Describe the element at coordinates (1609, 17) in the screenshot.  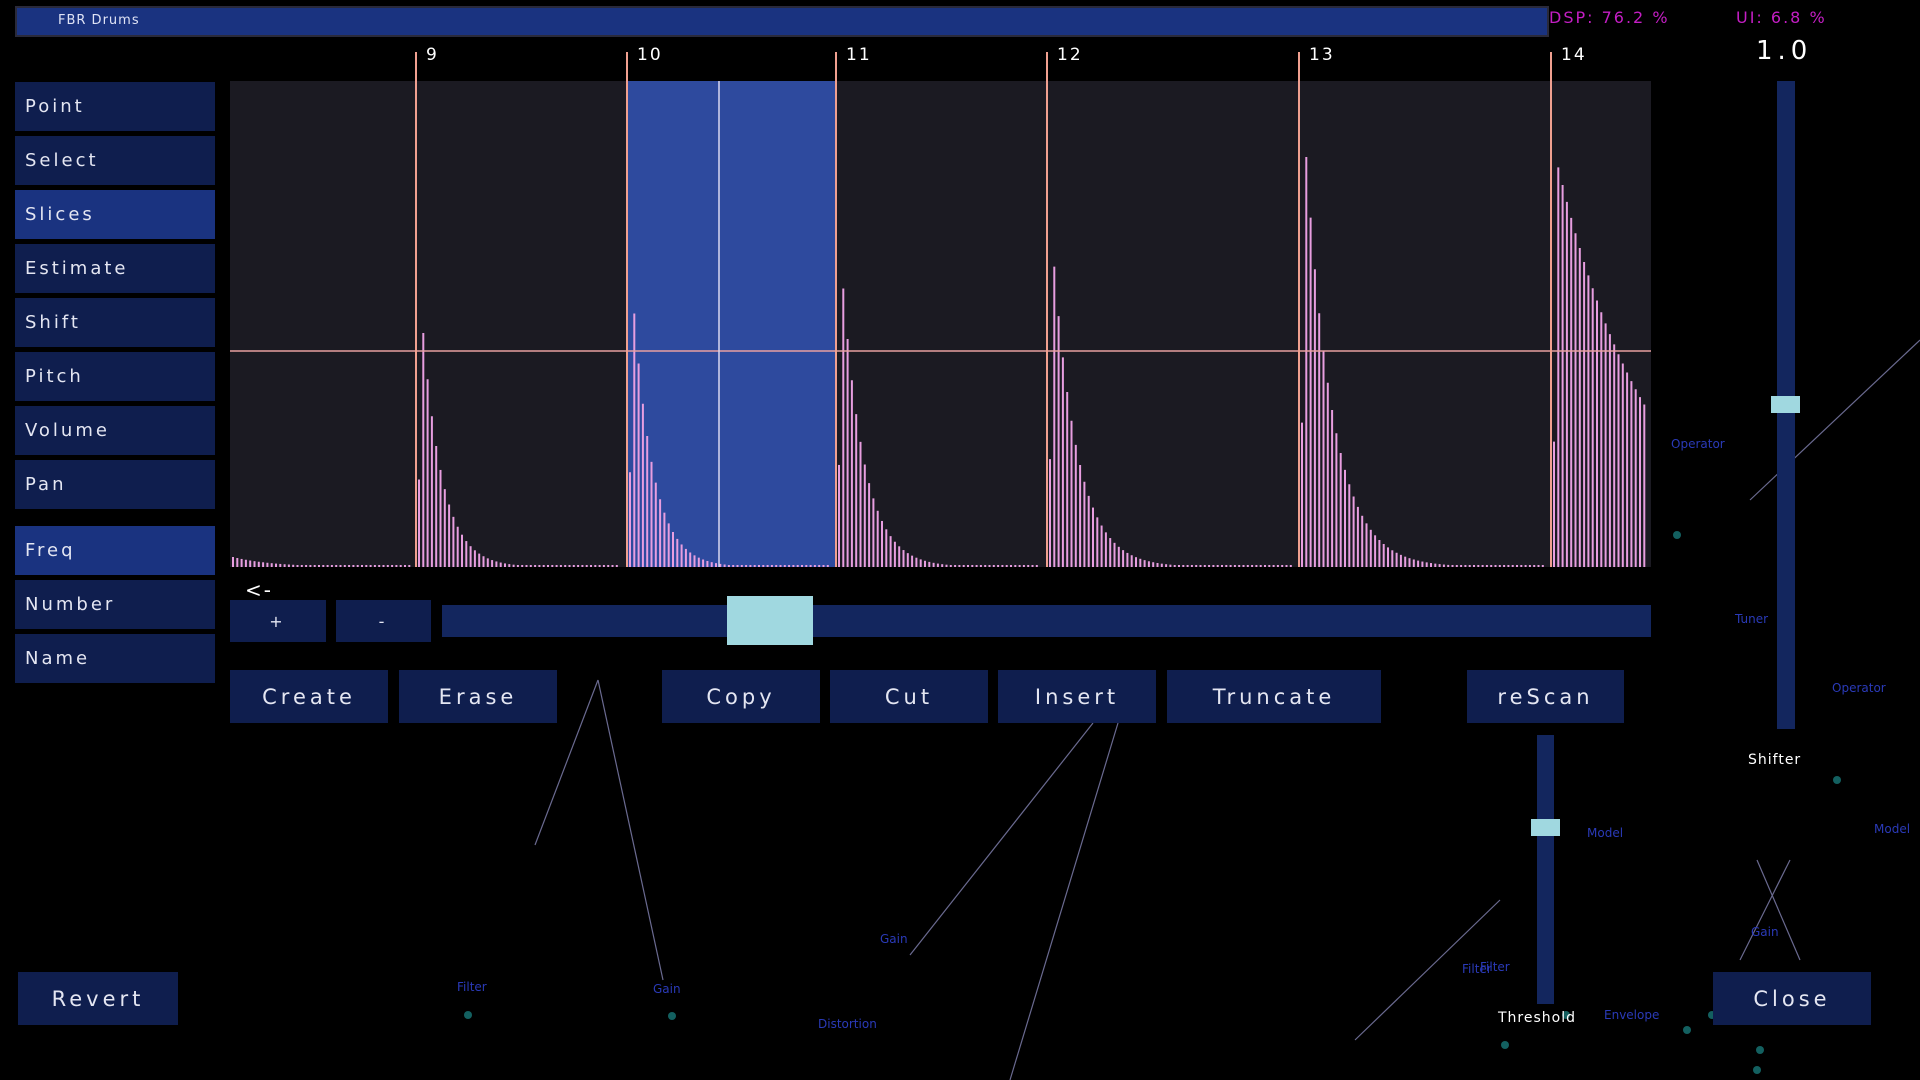
I see `dsp-load: DSP: 76.2 %` at that location.